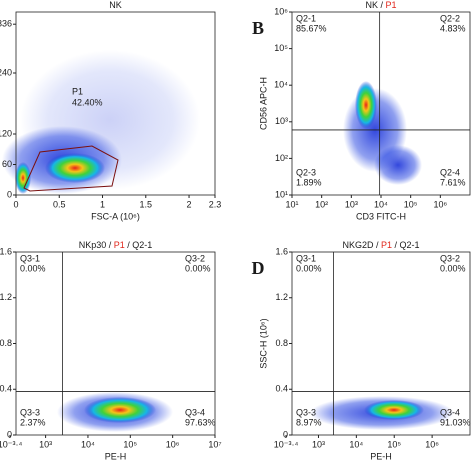  Describe the element at coordinates (77, 91) in the screenshot. I see `gate-name: P1` at that location.